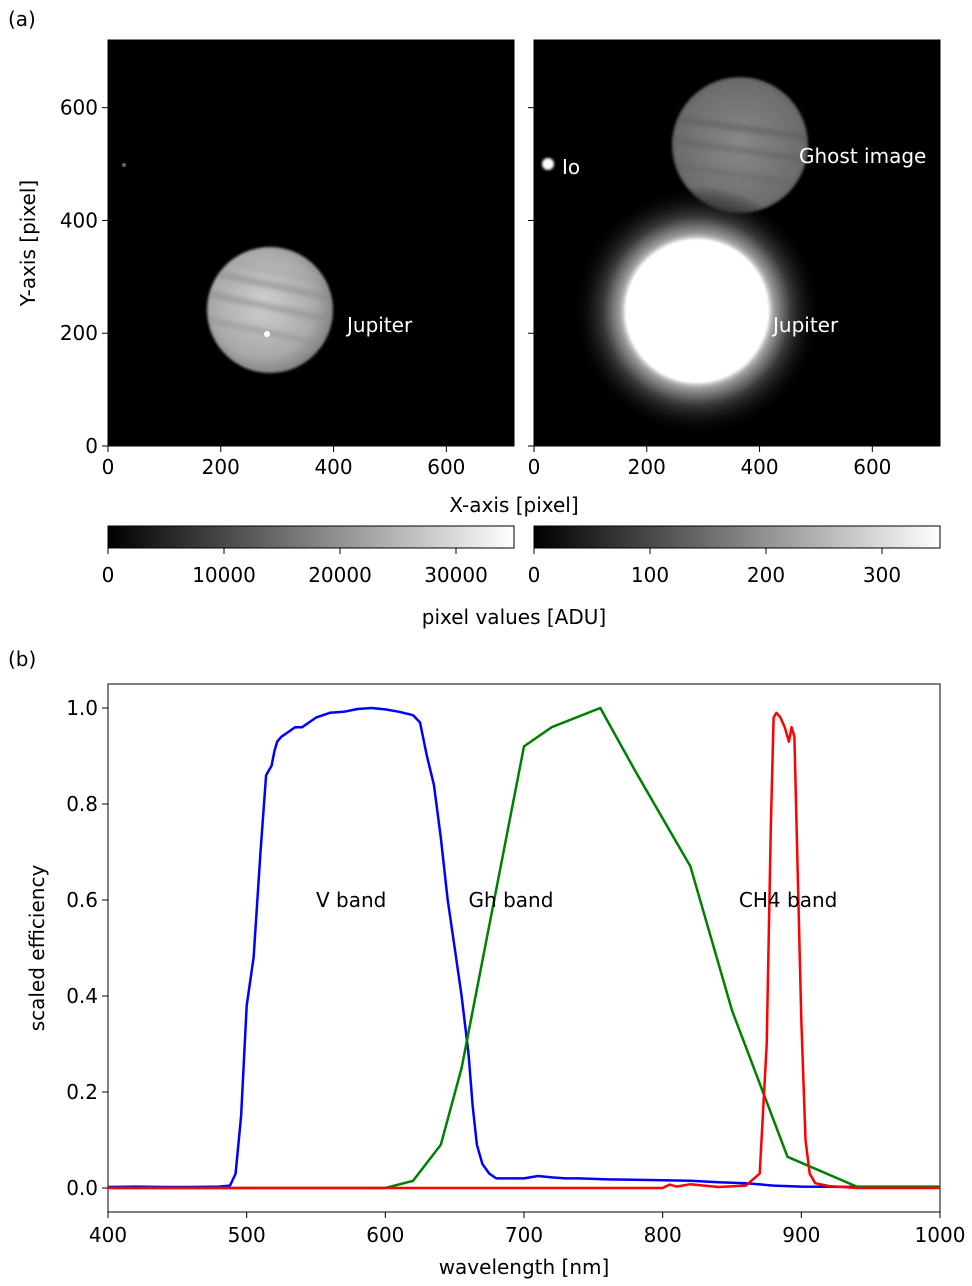  What do you see at coordinates (501, 567) in the screenshot?
I see `colorbar-ticks: 0 10000 20000 30000 0 100 200 300` at bounding box center [501, 567].